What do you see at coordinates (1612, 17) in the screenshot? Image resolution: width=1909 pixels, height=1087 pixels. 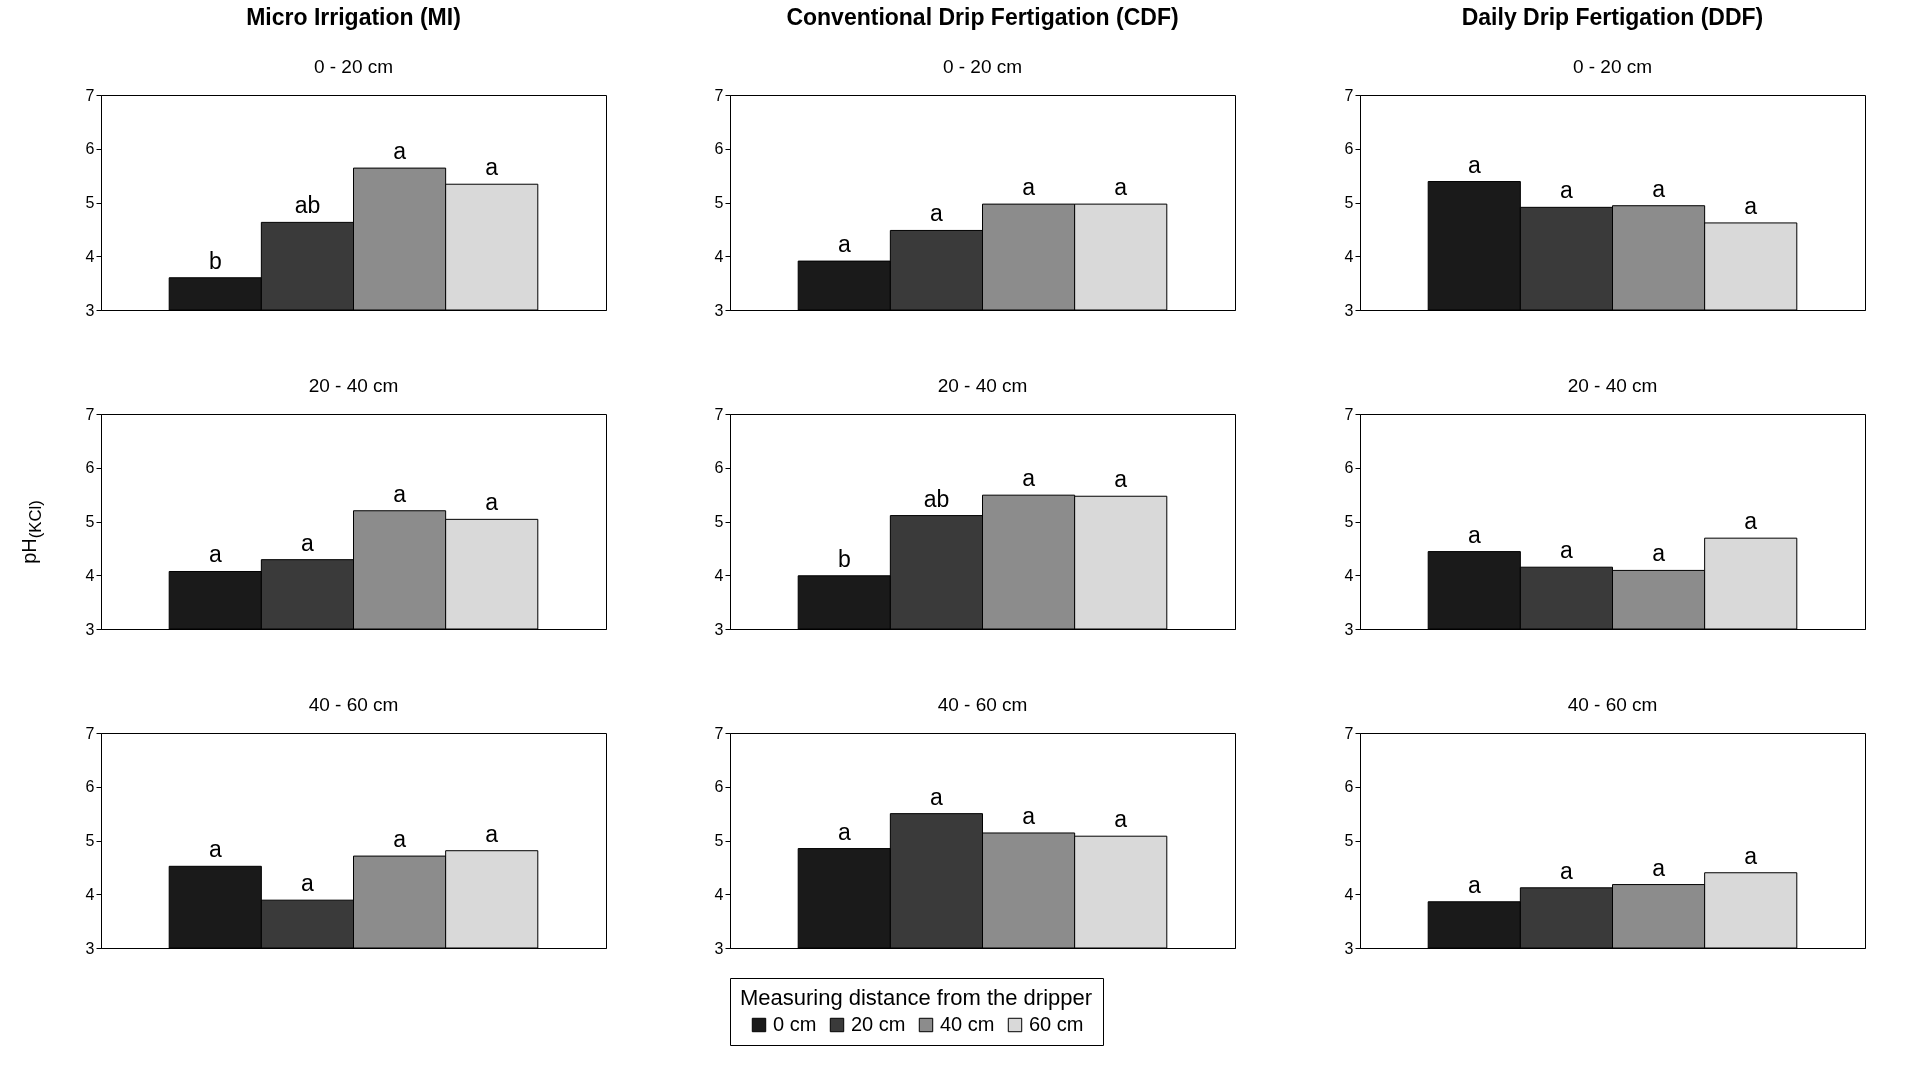 I see `chart-title: Daily Drip Fertigation (DDF)` at bounding box center [1612, 17].